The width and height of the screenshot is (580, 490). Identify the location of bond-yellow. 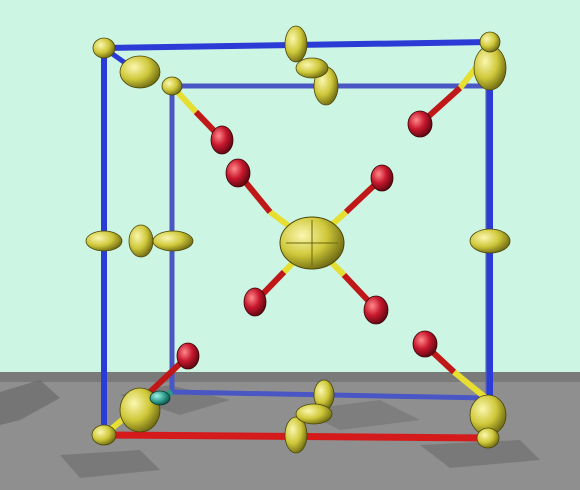
(470, 385).